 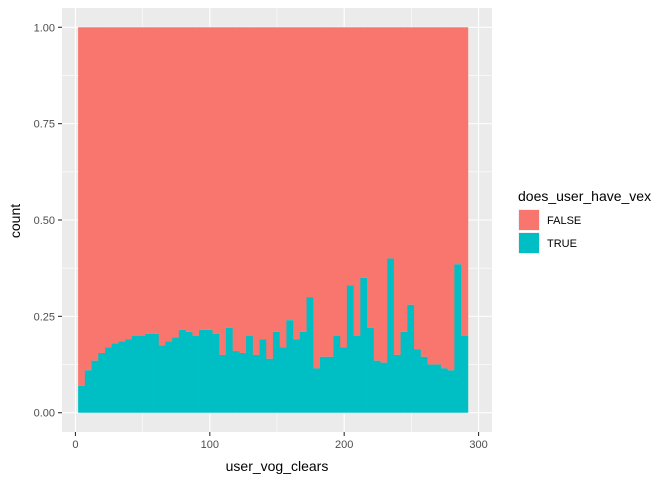 What do you see at coordinates (44, 28) in the screenshot?
I see `y-tick-label: 1.00` at bounding box center [44, 28].